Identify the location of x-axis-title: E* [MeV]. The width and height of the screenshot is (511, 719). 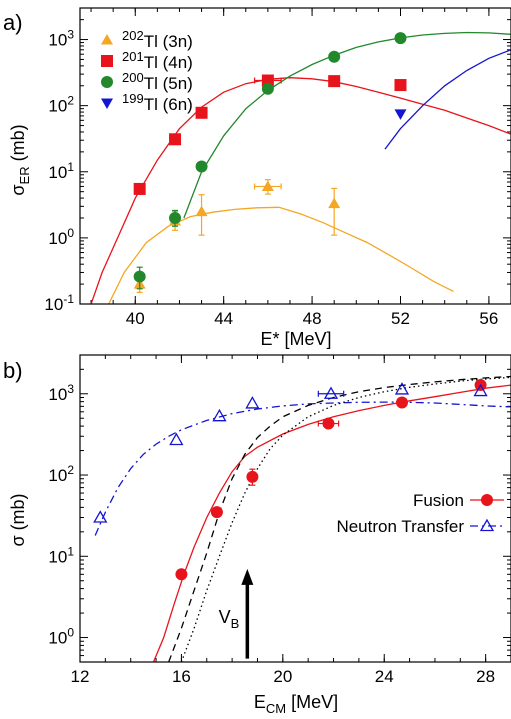
(295, 339).